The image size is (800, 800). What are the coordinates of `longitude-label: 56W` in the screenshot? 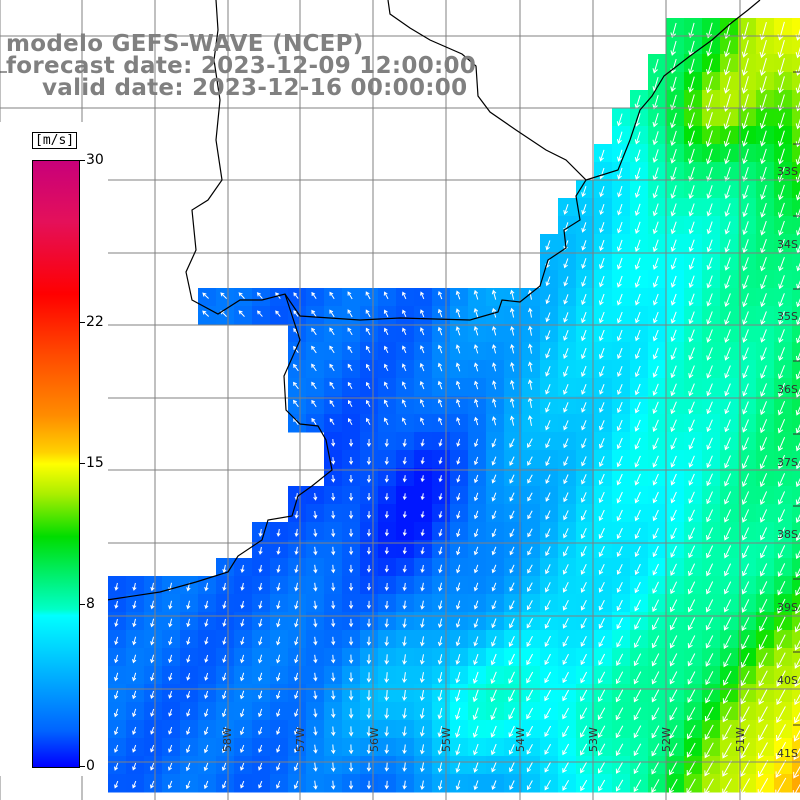 It's located at (374, 739).